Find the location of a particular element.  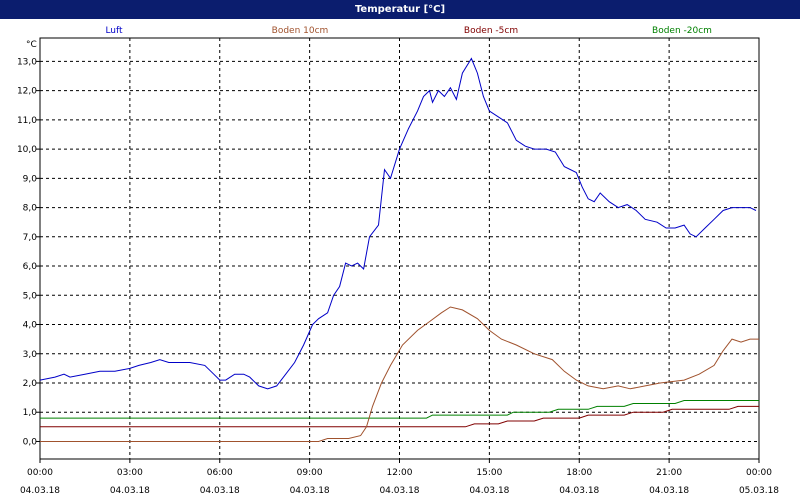

y-axis-unit-label: °C is located at coordinates (31, 45).